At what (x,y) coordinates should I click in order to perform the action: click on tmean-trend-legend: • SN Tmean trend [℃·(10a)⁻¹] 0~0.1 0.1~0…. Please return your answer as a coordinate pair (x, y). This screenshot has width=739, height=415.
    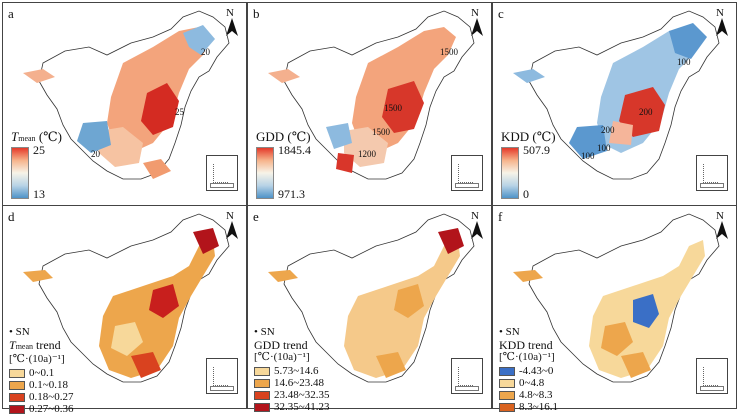
    Looking at the image, I should click on (41, 370).